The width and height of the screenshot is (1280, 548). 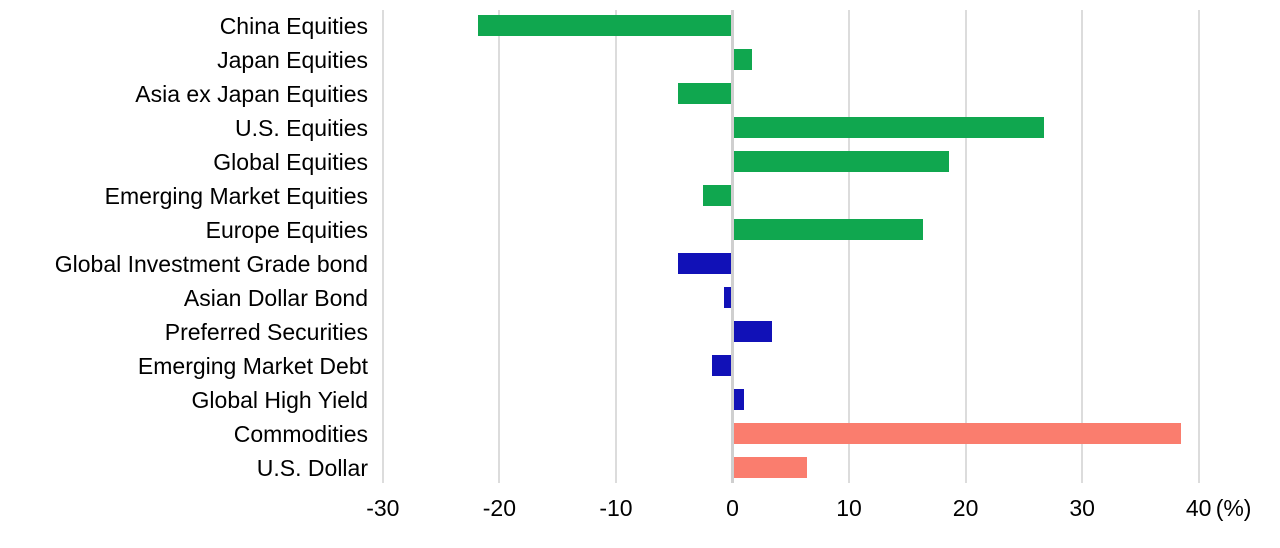 What do you see at coordinates (252, 366) in the screenshot?
I see `category-label: Emerging Market Debt` at bounding box center [252, 366].